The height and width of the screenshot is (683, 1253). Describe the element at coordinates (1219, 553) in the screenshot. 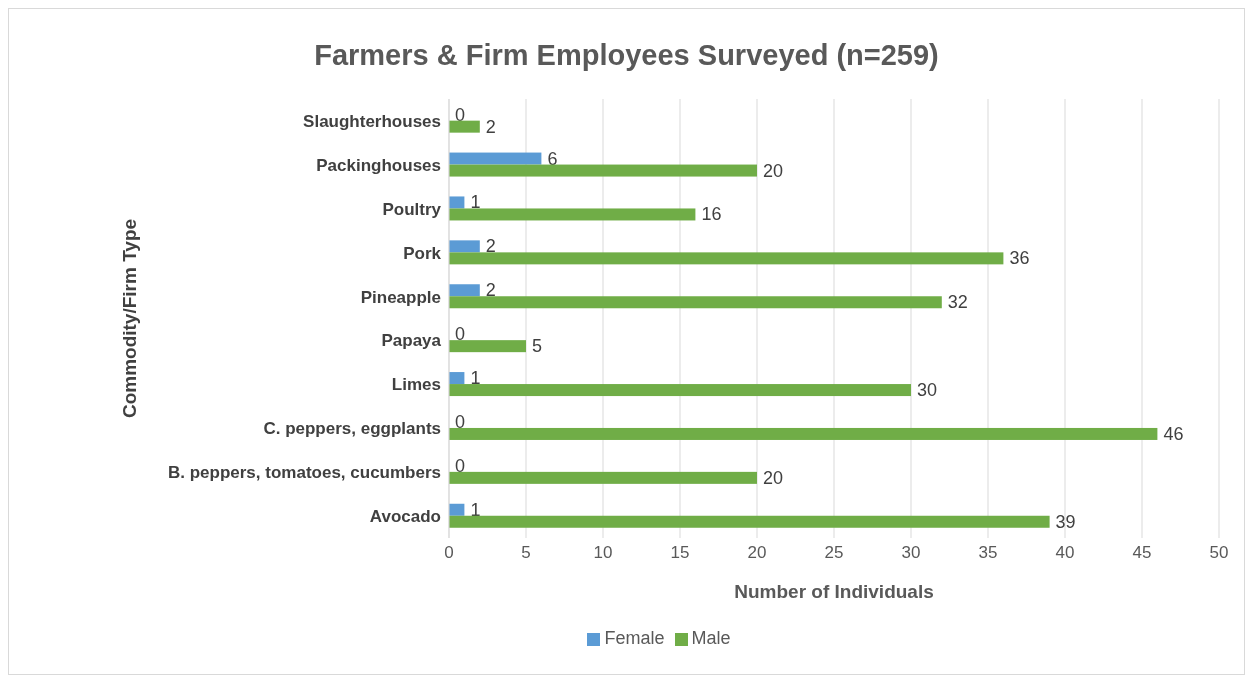

I see `x-tick-label: 50` at that location.